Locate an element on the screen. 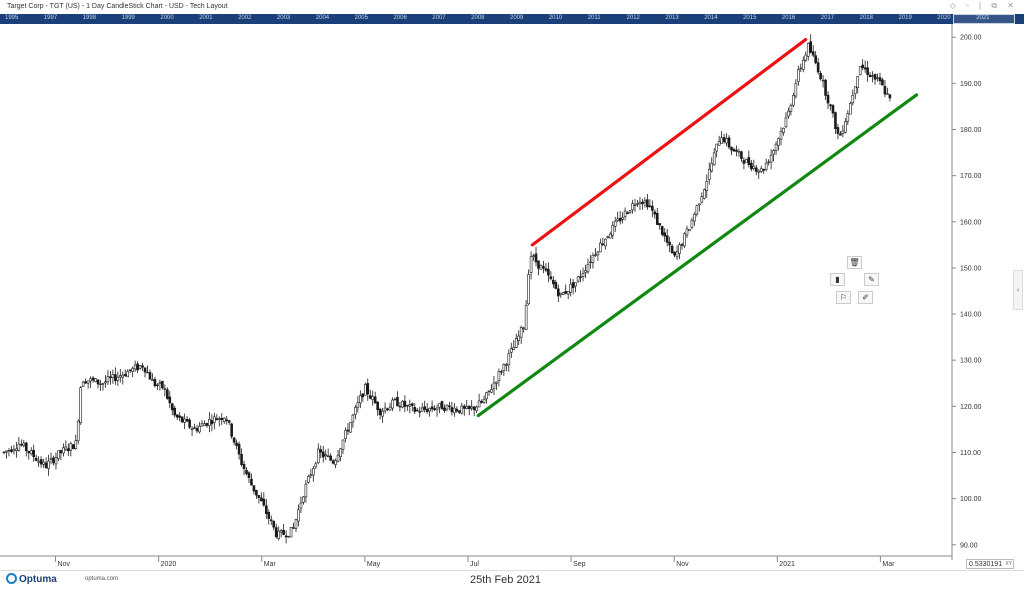 The height and width of the screenshot is (590, 1024). x-tick-label: May is located at coordinates (374, 564).